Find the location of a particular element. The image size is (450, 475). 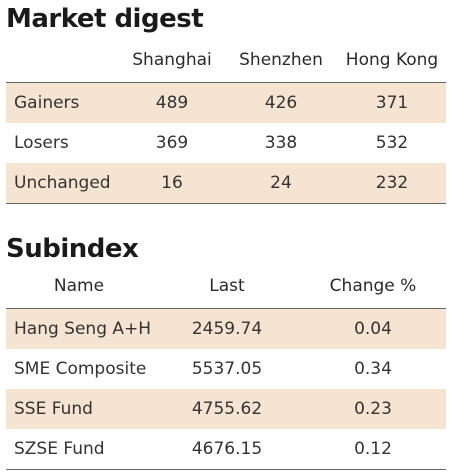

cell-hong-kong: 232 is located at coordinates (392, 183).